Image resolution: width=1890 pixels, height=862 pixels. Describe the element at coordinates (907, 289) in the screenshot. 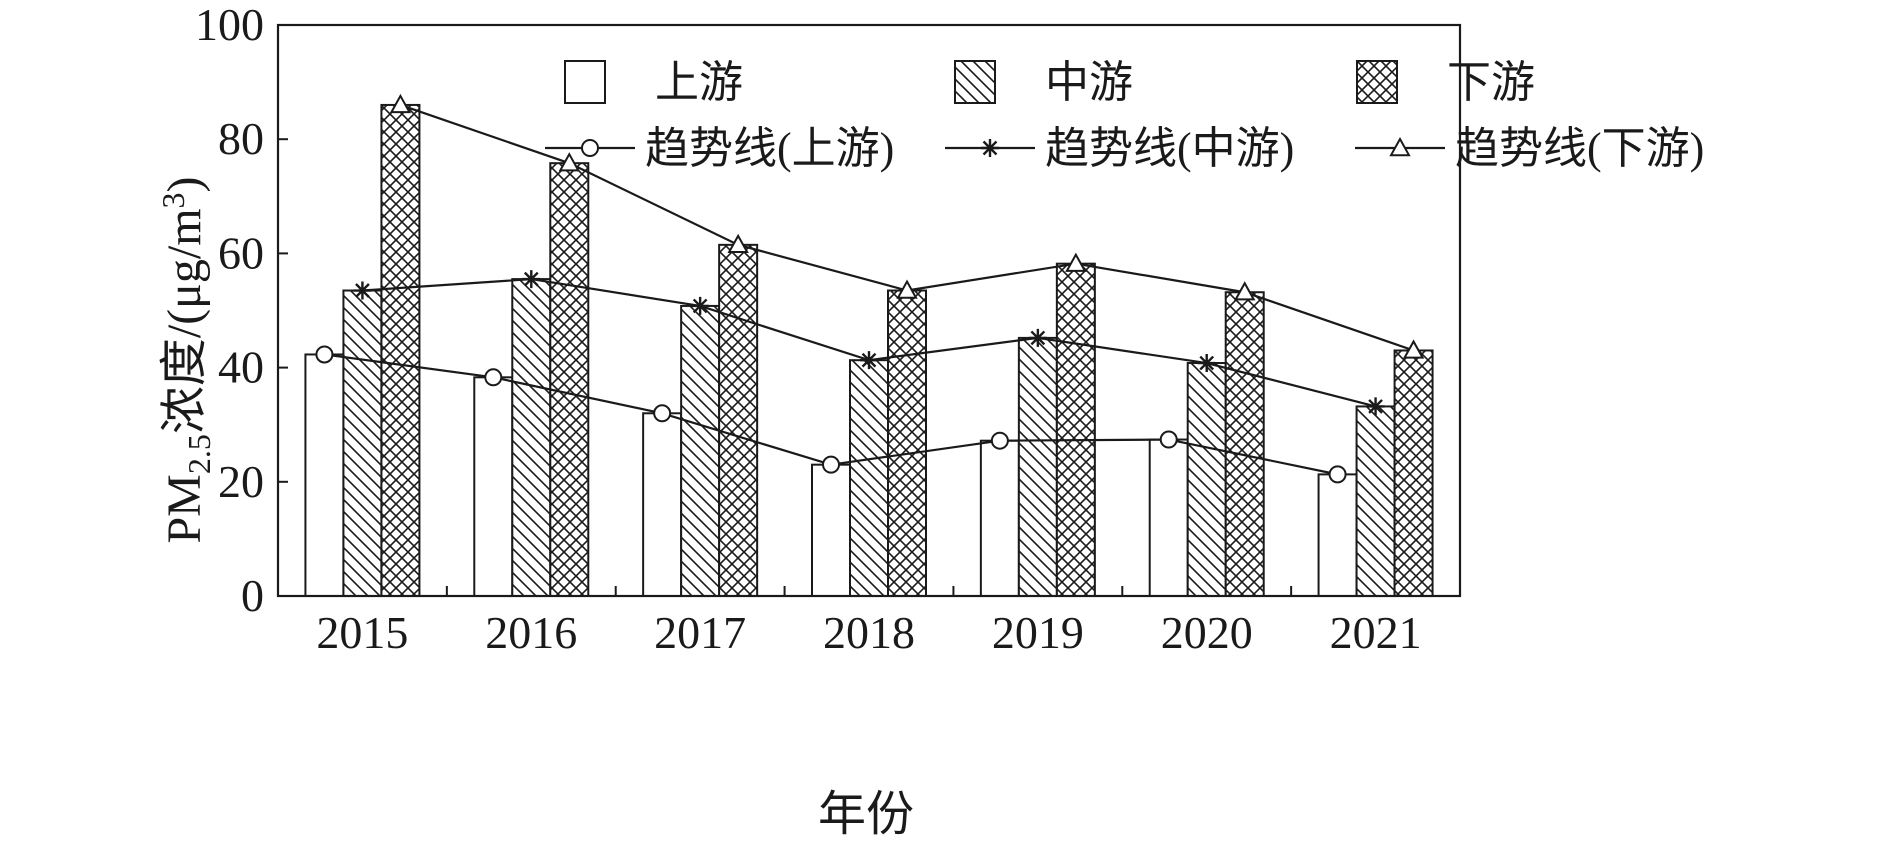

I see `trend-marker-趋势线(下游)-2018` at that location.